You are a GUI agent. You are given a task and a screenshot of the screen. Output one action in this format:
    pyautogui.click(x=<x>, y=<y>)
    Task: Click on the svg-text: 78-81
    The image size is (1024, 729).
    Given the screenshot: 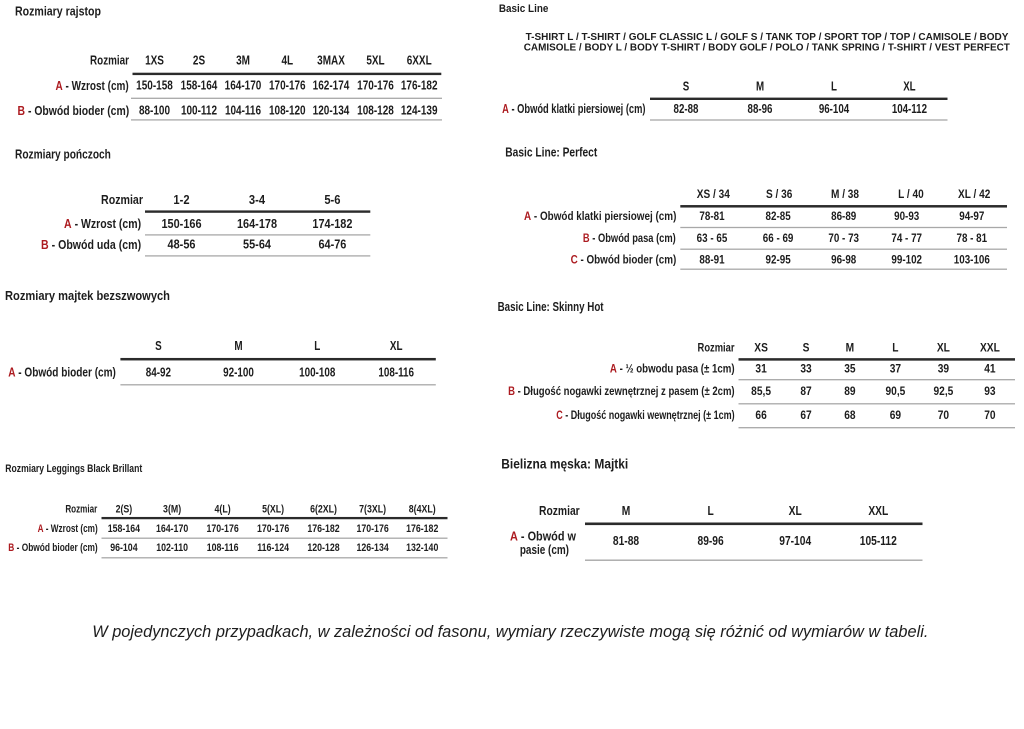 What is the action you would take?
    pyautogui.click(x=711, y=216)
    